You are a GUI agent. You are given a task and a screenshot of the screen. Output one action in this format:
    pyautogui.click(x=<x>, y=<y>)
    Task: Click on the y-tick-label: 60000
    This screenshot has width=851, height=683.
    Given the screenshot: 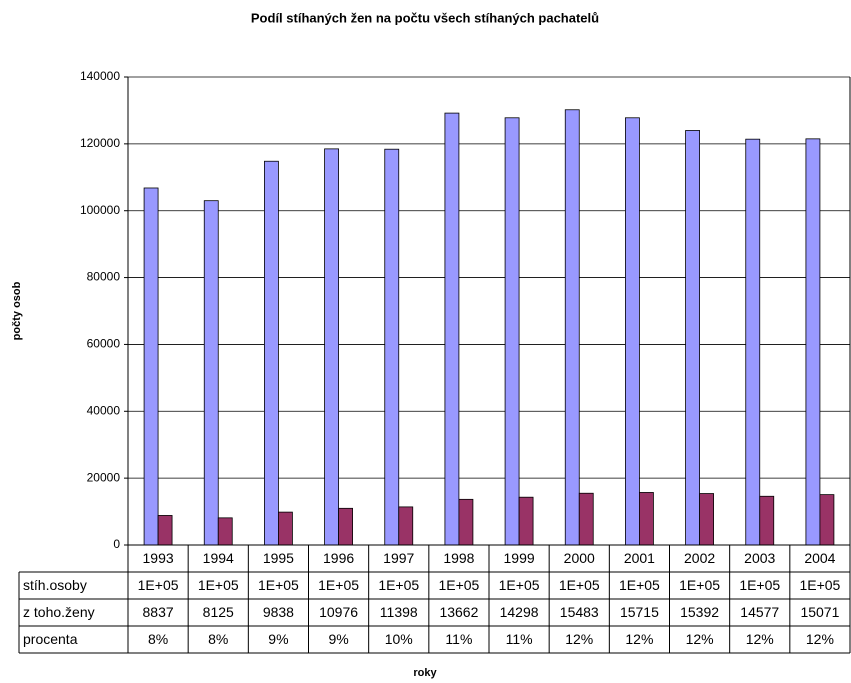 What is the action you would take?
    pyautogui.click(x=104, y=344)
    